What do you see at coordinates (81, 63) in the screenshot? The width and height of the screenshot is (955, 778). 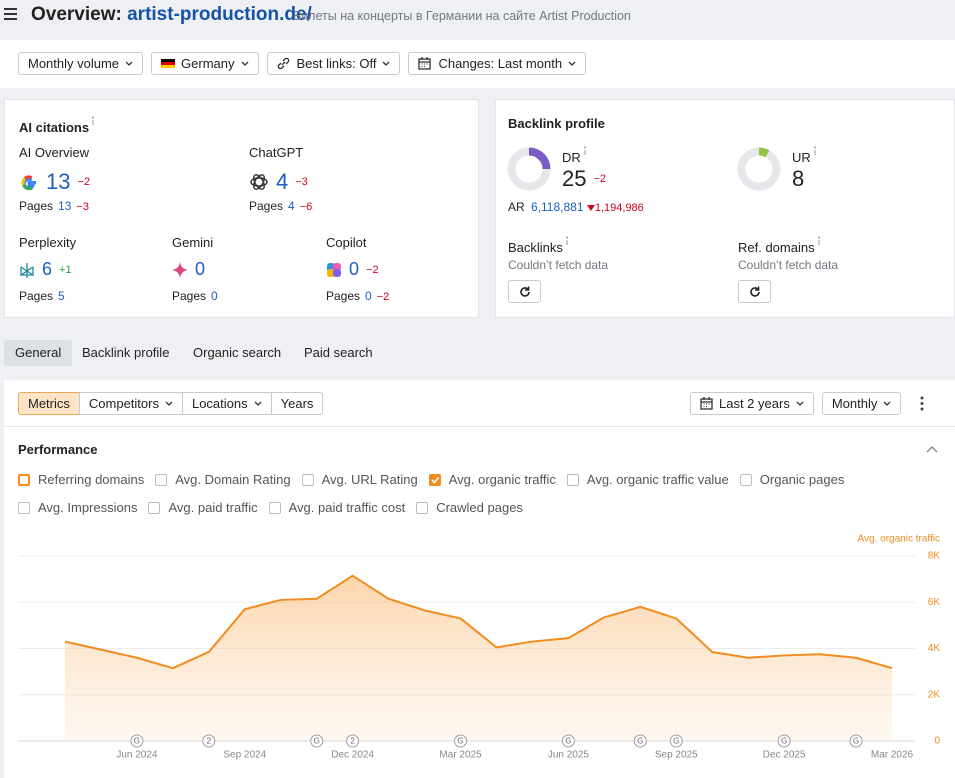 I see `filter-button: Monthly volume` at bounding box center [81, 63].